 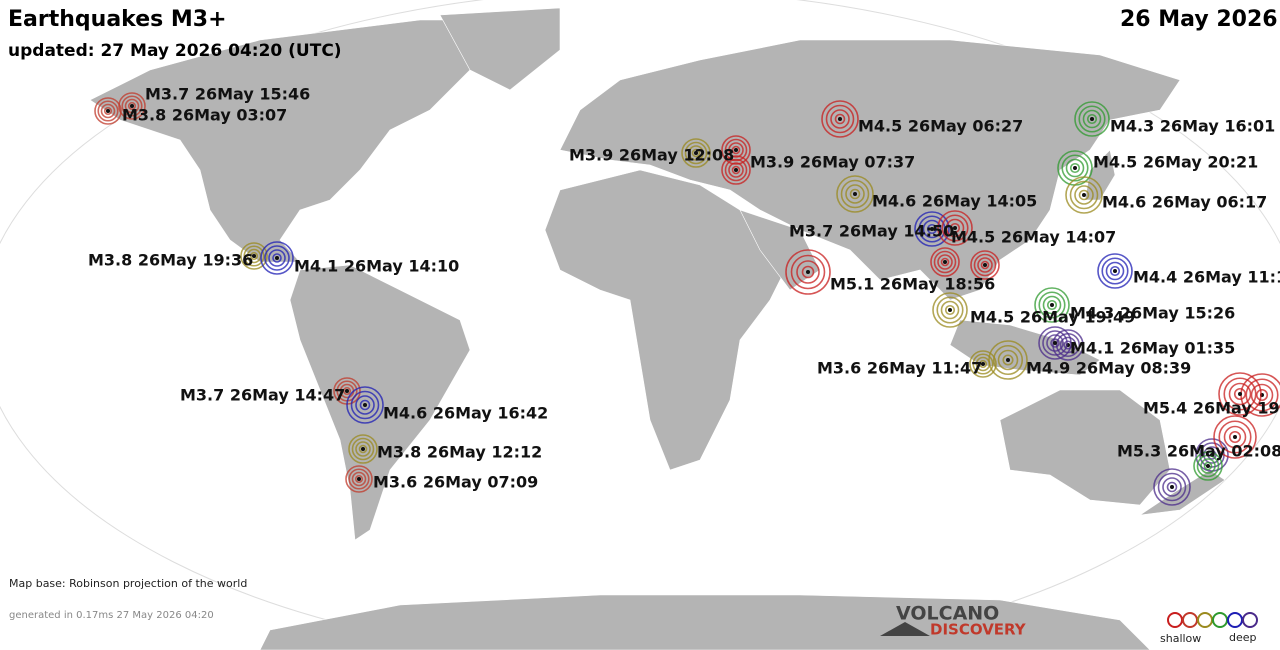 What do you see at coordinates (262, 395) in the screenshot?
I see `quake-label: M3.7 26May 14:47` at bounding box center [262, 395].